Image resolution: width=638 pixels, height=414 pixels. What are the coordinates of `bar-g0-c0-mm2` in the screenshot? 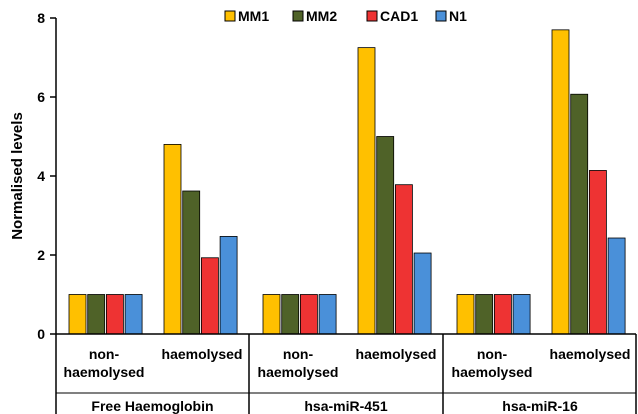 It's located at (96, 314).